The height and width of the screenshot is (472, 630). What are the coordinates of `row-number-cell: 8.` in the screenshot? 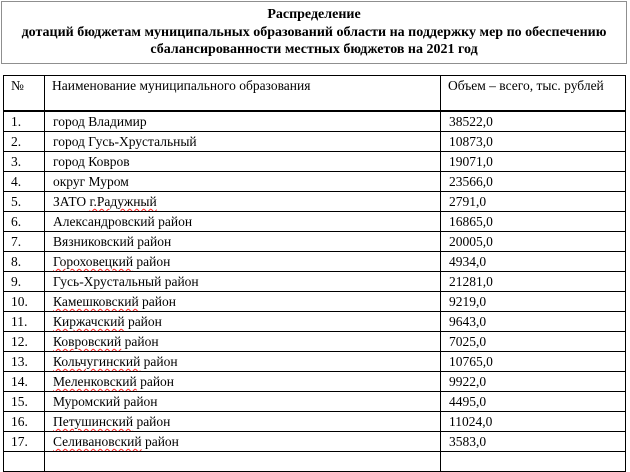 It's located at (24, 261).